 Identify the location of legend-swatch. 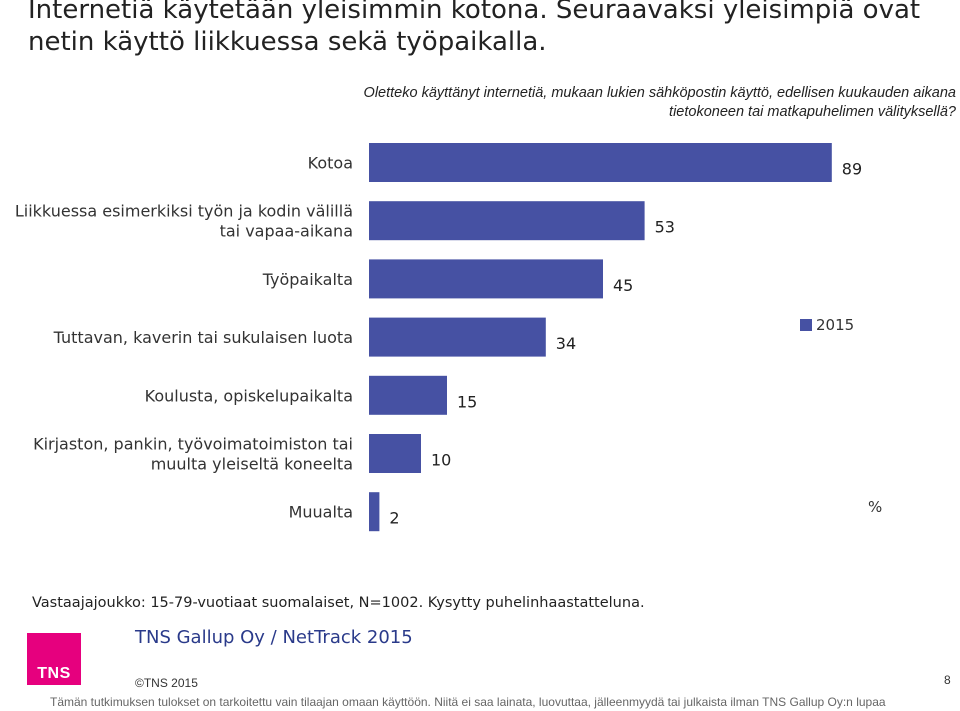
(806, 325).